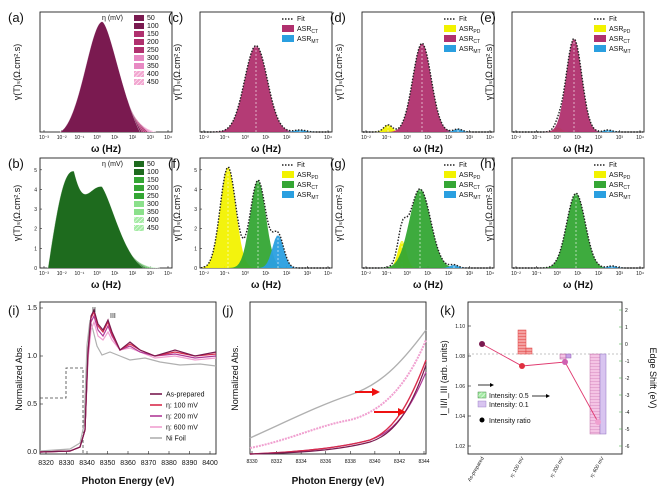 The width and height of the screenshot is (660, 493). Describe the element at coordinates (563, 356) in the screenshot. I see `bar-200-pink` at that location.